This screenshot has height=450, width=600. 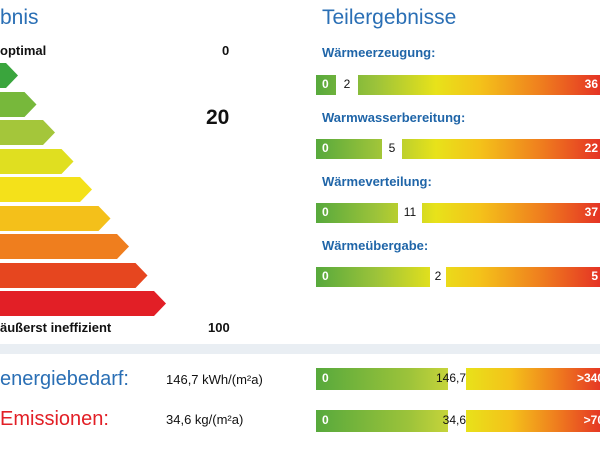 I want to click on bar-heat-transfer: 0 2 5, so click(x=458, y=276).